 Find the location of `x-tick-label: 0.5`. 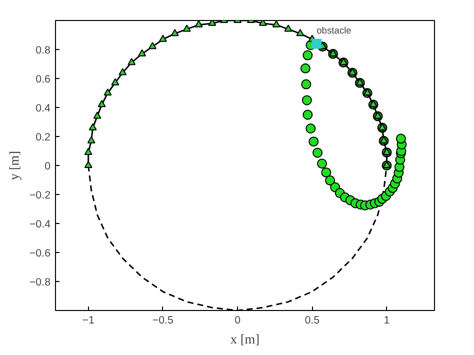

x-tick-label: 0.5 is located at coordinates (312, 320).